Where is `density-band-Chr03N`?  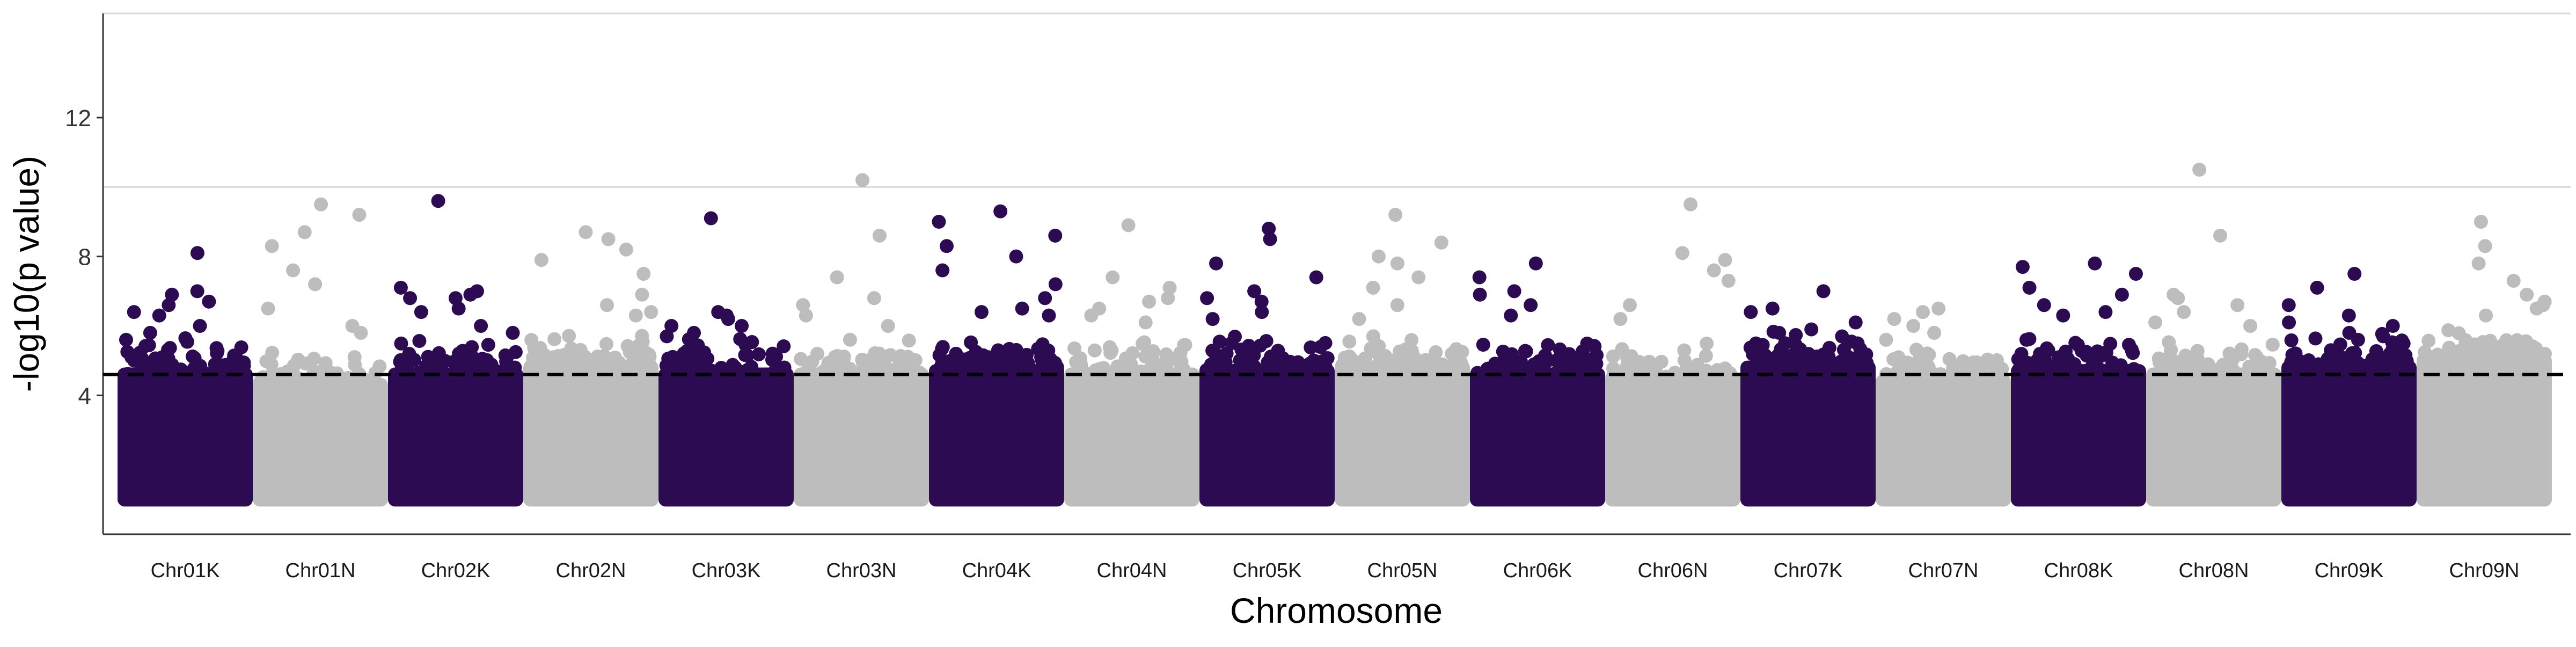
density-band-Chr03N is located at coordinates (861, 437).